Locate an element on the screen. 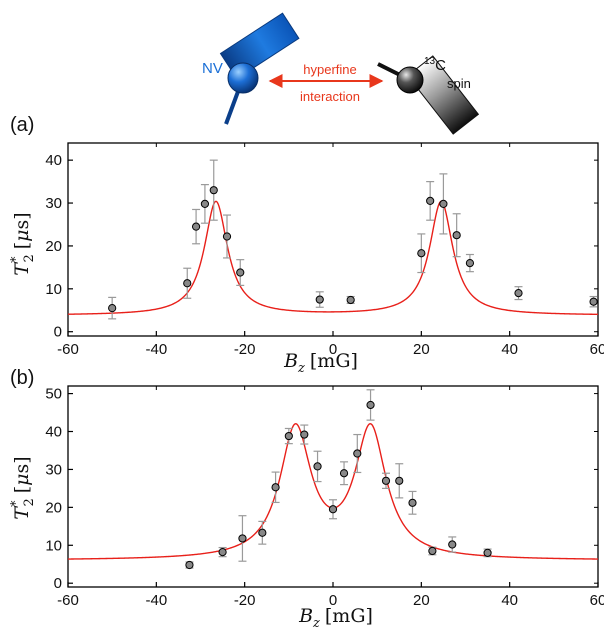 This screenshot has width=604, height=632. y-tick-label-b: 20 is located at coordinates (53, 507).